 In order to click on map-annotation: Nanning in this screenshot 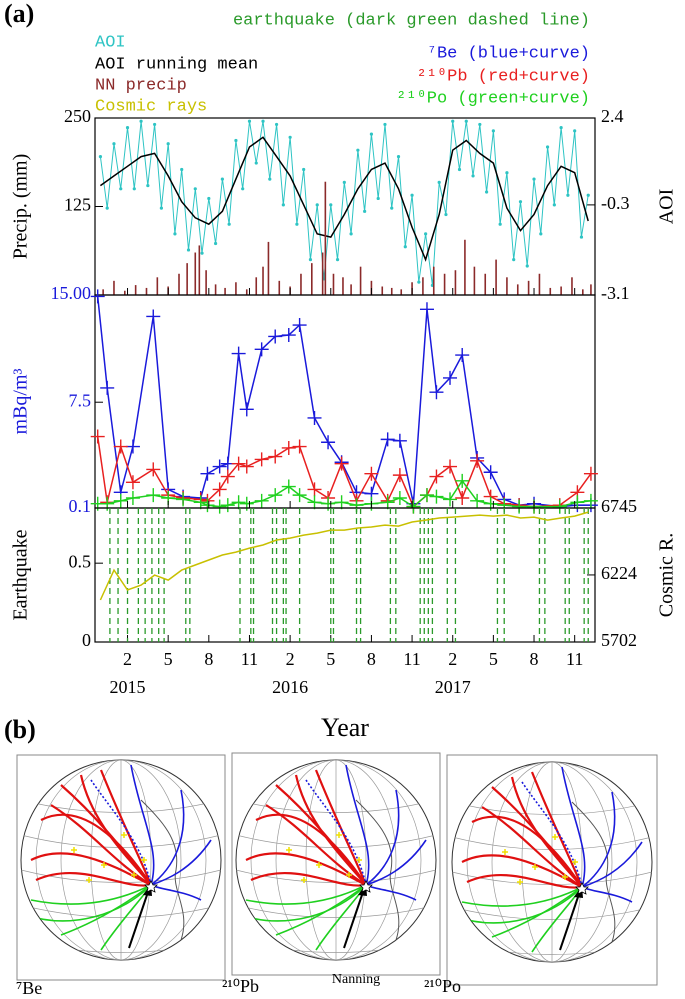, I will do `click(356, 979)`.